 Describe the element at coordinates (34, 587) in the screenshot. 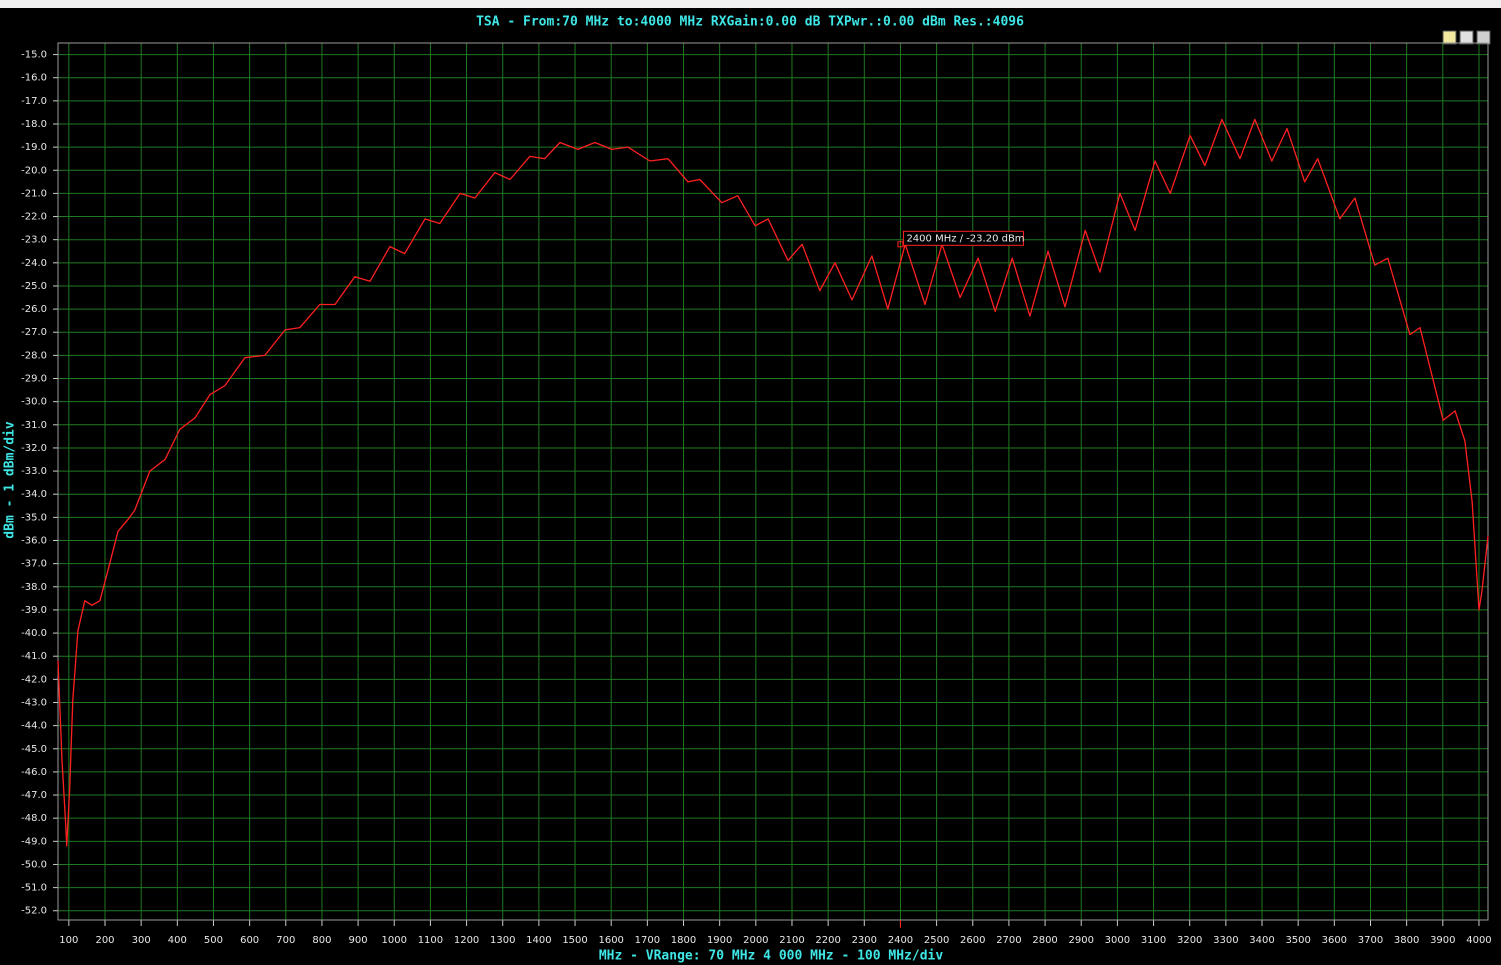

I see `y-tick-label: -38.0` at that location.